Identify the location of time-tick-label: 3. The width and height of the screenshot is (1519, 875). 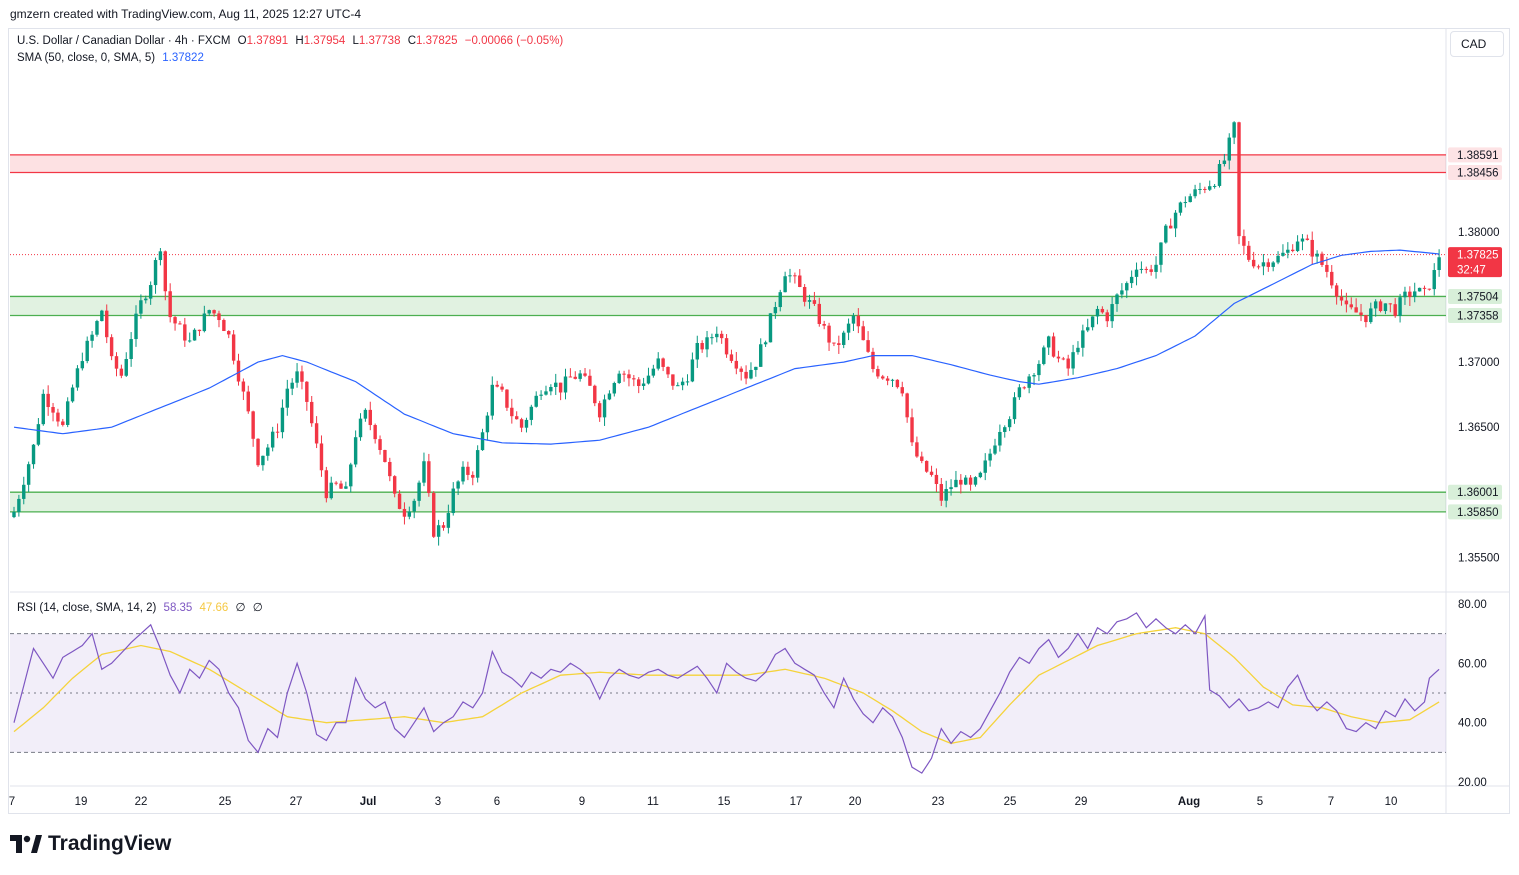
(438, 802).